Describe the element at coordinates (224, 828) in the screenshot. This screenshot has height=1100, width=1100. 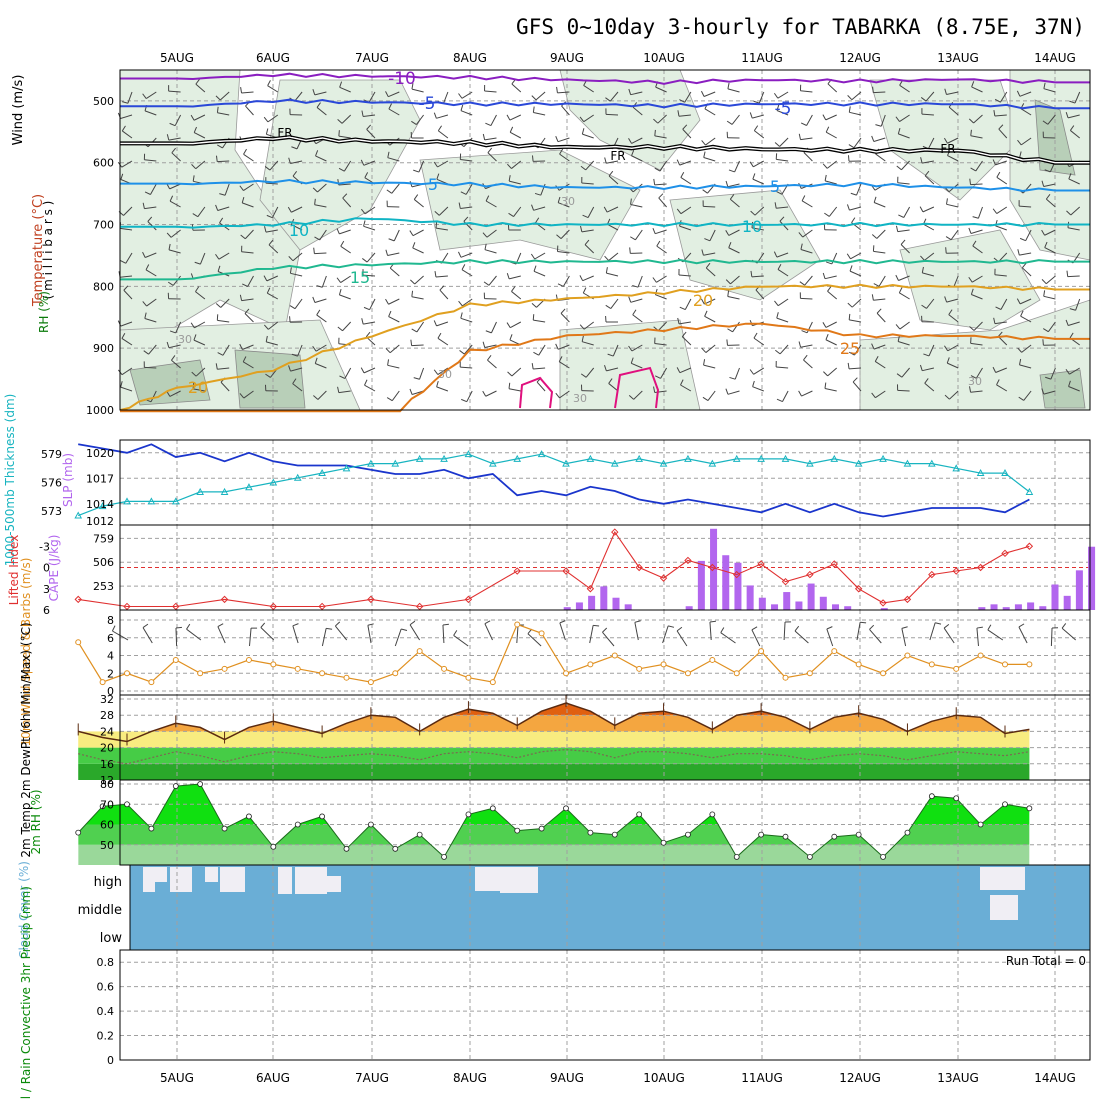
I see `rh-point` at that location.